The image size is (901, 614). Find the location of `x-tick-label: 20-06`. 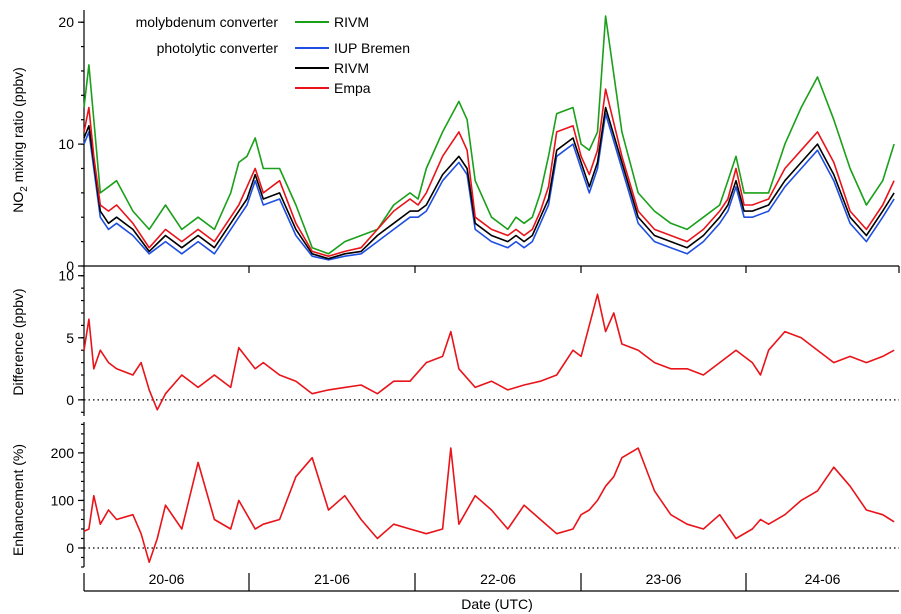

x-tick-label: 20-06 is located at coordinates (167, 579).